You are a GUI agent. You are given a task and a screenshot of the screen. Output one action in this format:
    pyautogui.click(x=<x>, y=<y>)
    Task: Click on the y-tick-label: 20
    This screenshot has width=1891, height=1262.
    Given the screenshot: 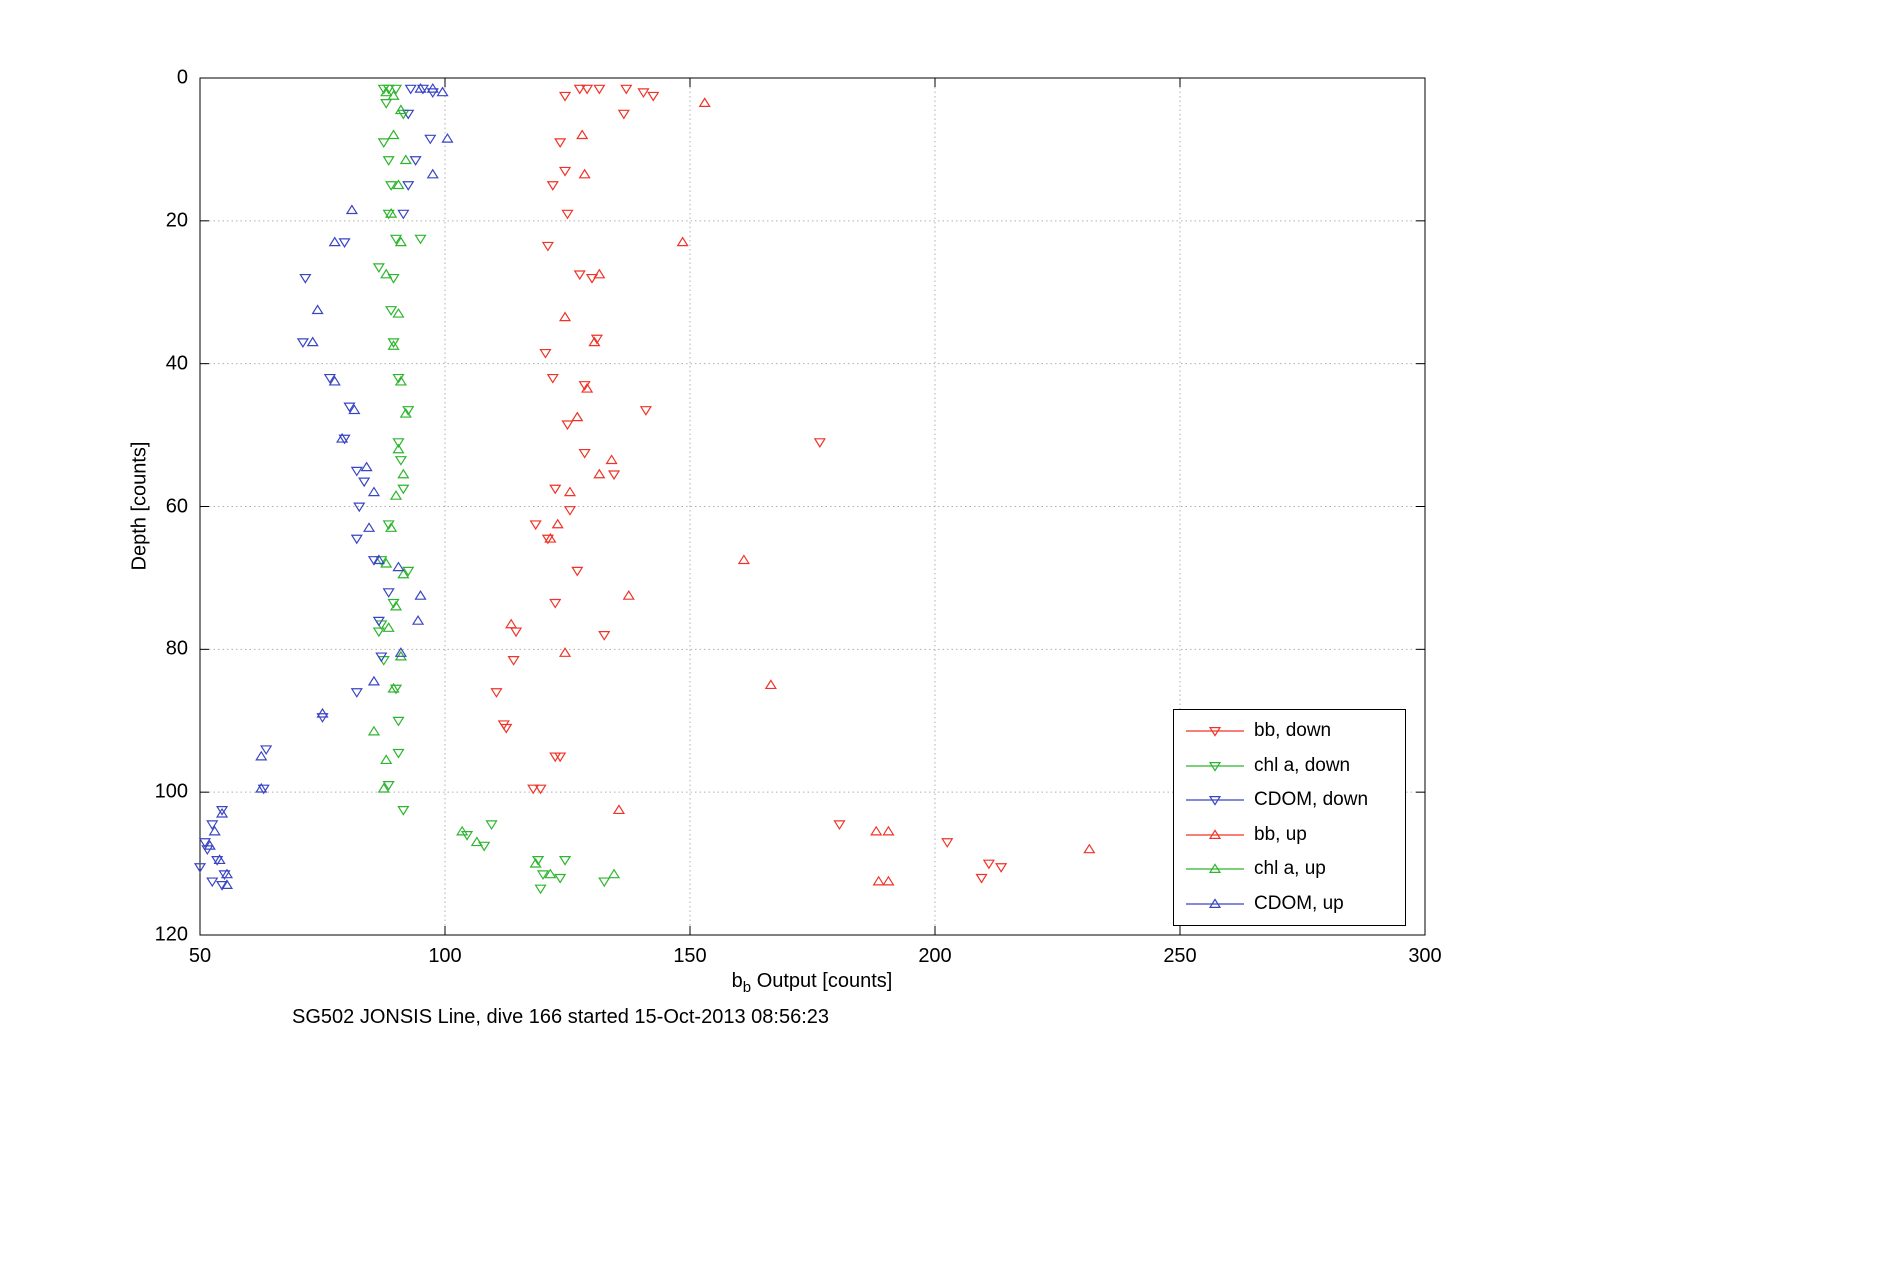 What is the action you would take?
    pyautogui.click(x=176, y=220)
    